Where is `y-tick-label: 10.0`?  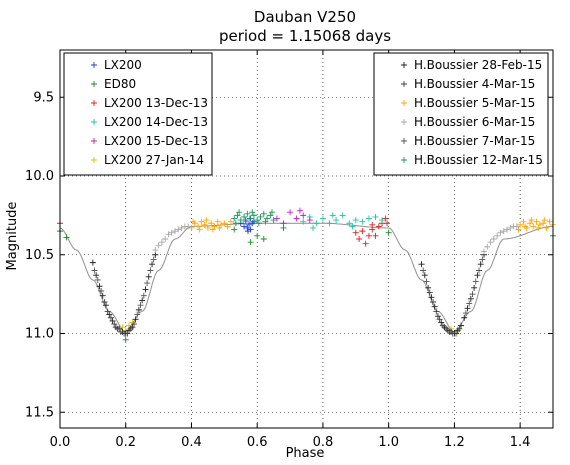
y-tick-label: 10.0 is located at coordinates (39, 176).